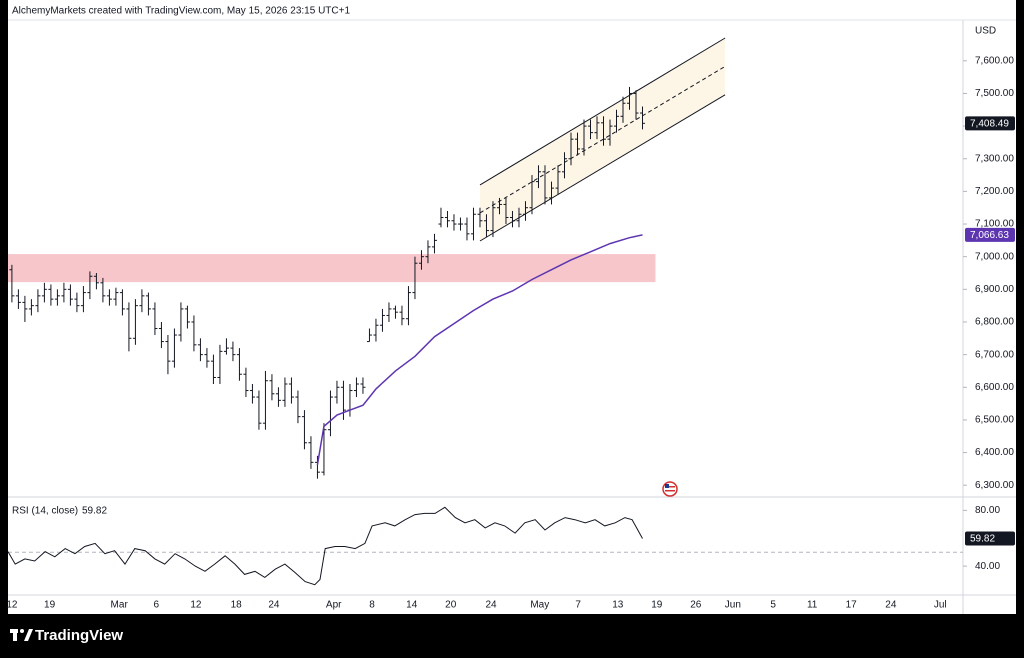  I want to click on y-tick-label: 6,700.00, so click(994, 354).